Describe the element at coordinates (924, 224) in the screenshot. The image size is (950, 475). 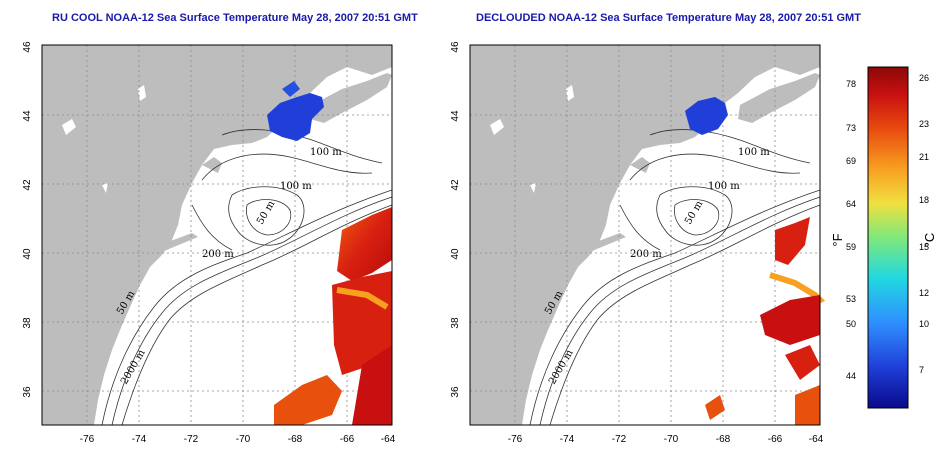
I see `celsius-ticks: 26 23 21 18 15 12 10 7` at that location.